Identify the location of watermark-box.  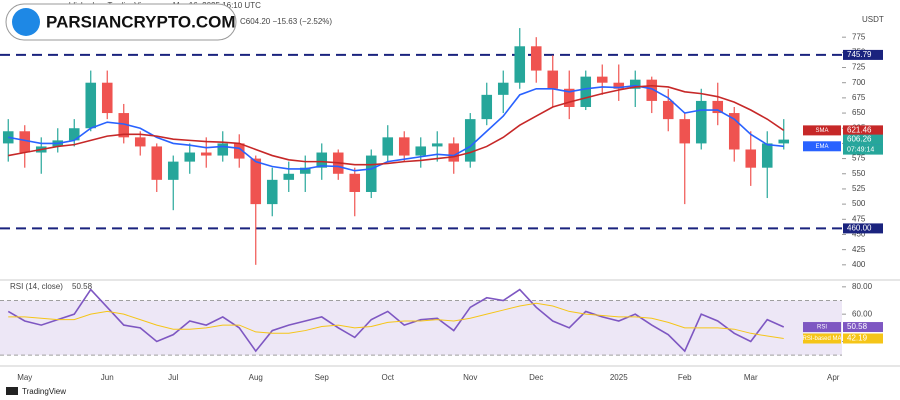
(121, 22).